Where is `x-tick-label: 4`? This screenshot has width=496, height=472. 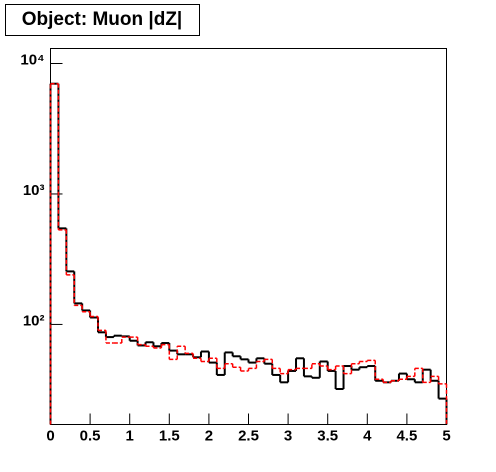
x-tick-label: 4 is located at coordinates (367, 435).